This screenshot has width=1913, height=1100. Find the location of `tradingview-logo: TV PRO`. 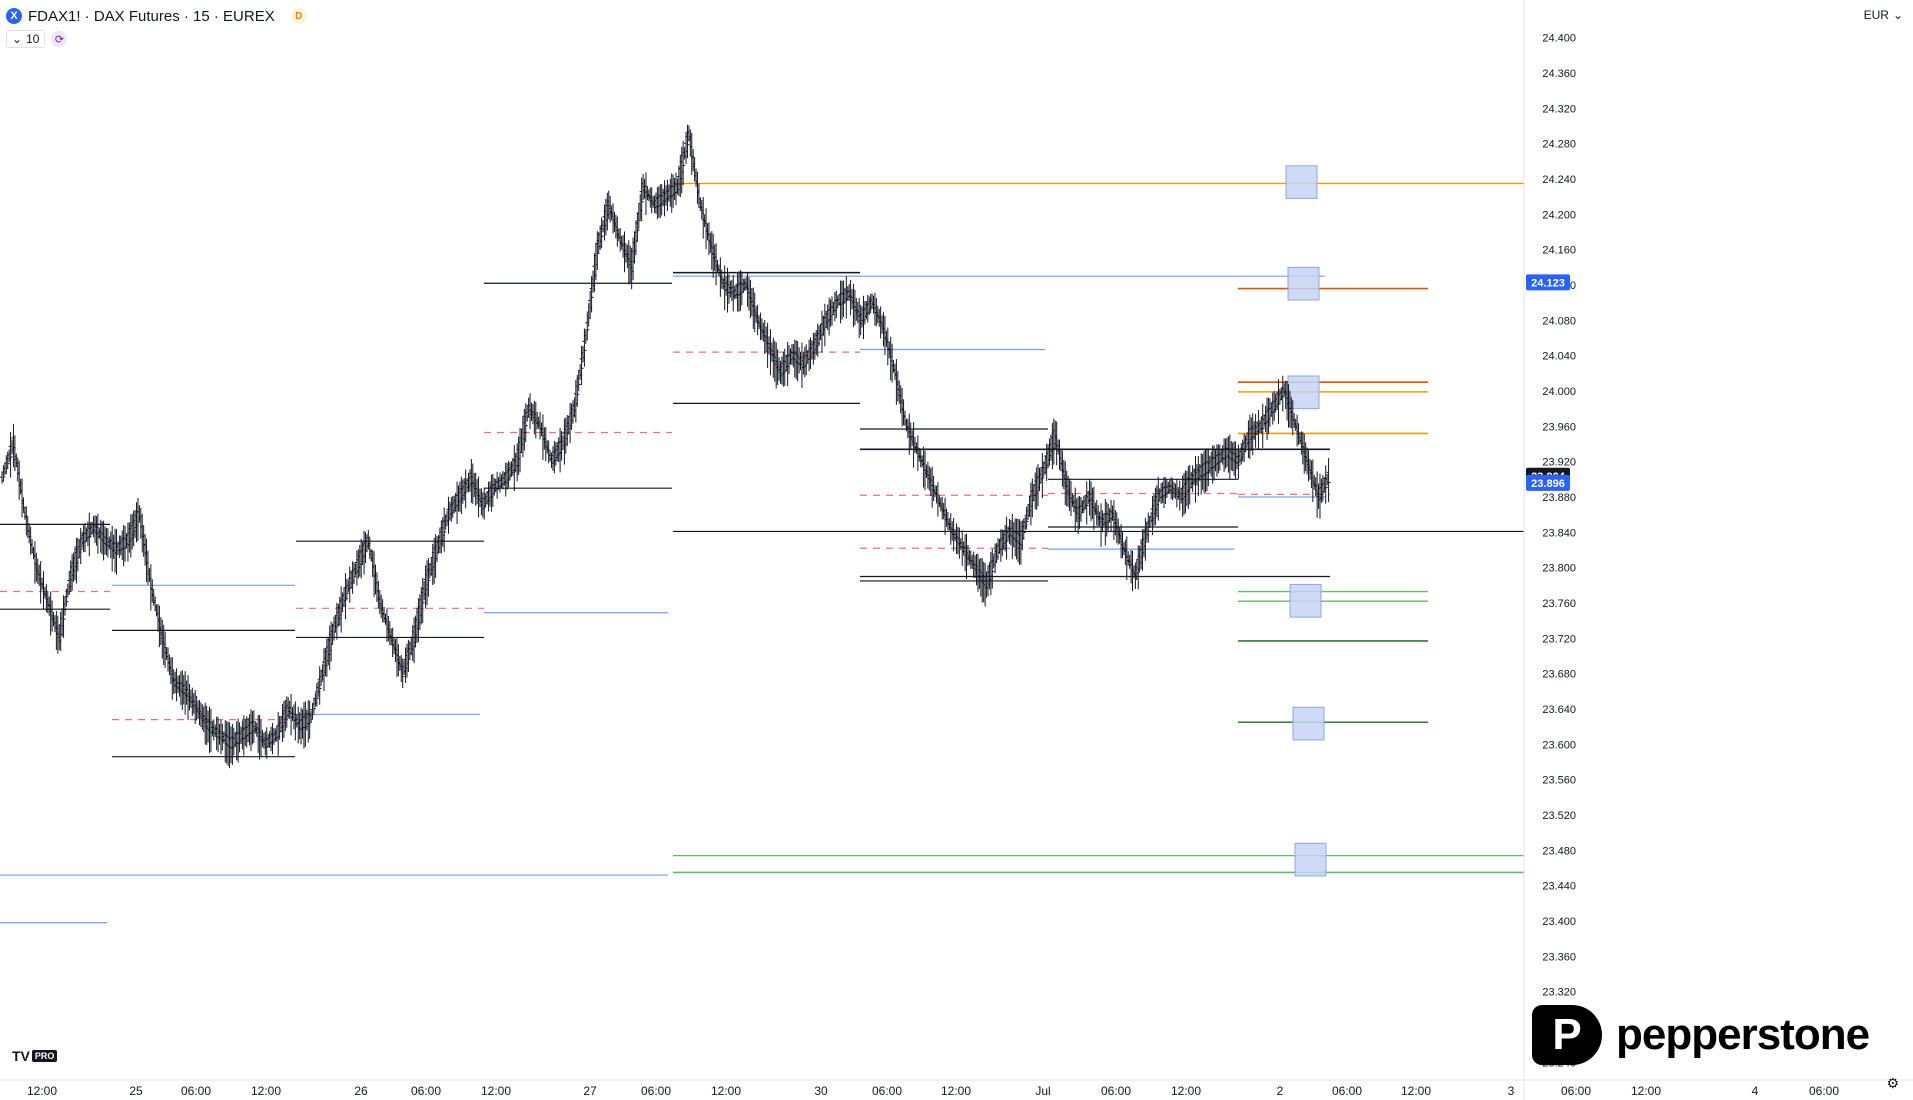

tradingview-logo: TV PRO is located at coordinates (35, 1056).